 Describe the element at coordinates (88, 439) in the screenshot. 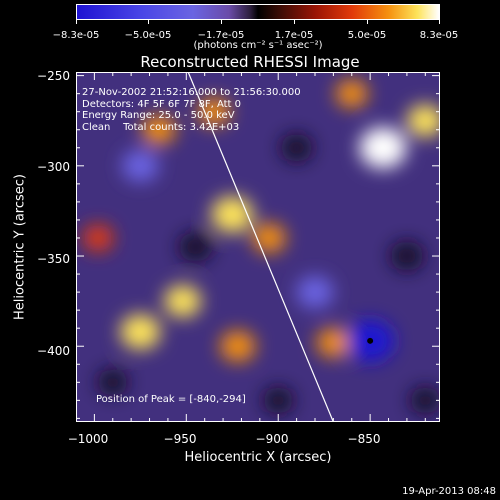

I see `x-tick-label: −1000` at that location.